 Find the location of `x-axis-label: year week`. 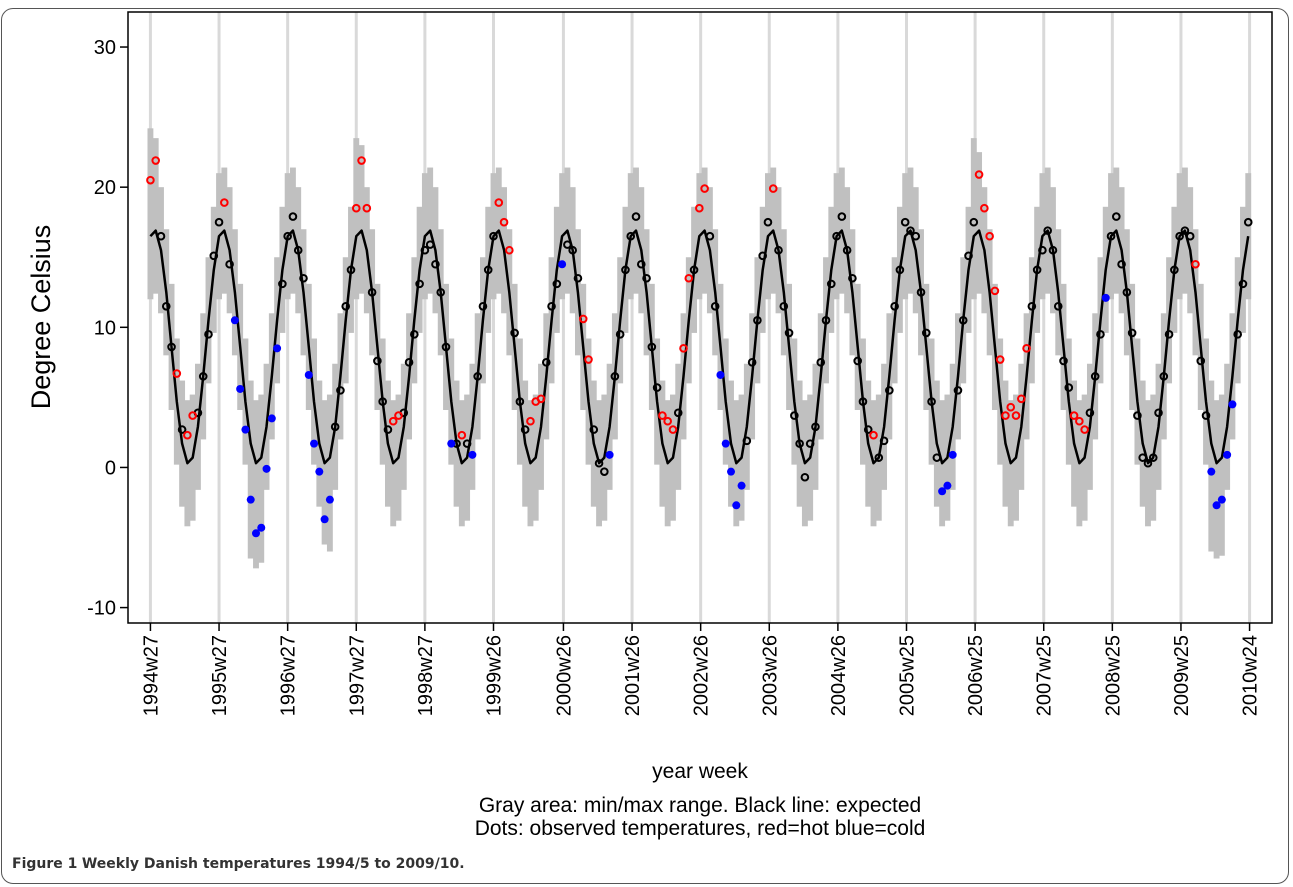

x-axis-label: year week is located at coordinates (700, 771).